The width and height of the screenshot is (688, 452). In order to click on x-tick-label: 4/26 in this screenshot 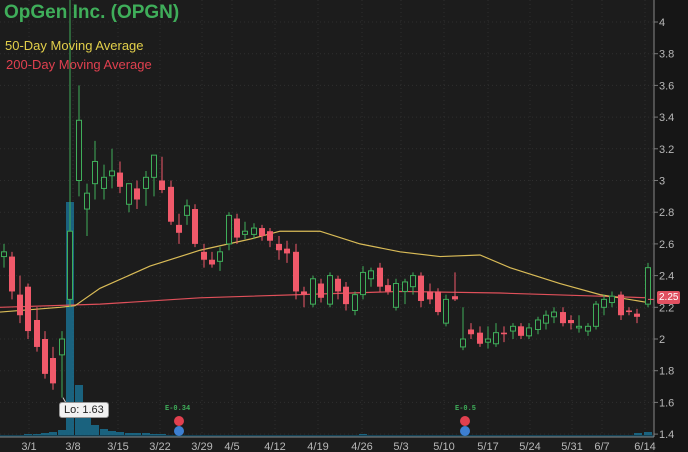, I will do `click(361, 446)`.